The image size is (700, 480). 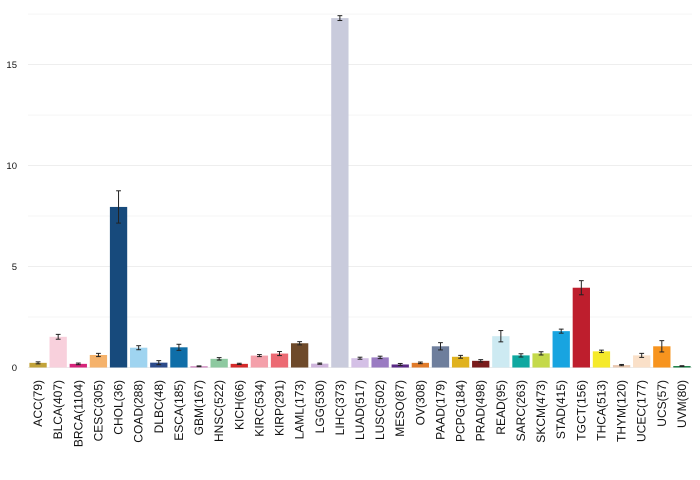 What do you see at coordinates (461, 411) in the screenshot?
I see `x-tick-label: PCPG(184)` at bounding box center [461, 411].